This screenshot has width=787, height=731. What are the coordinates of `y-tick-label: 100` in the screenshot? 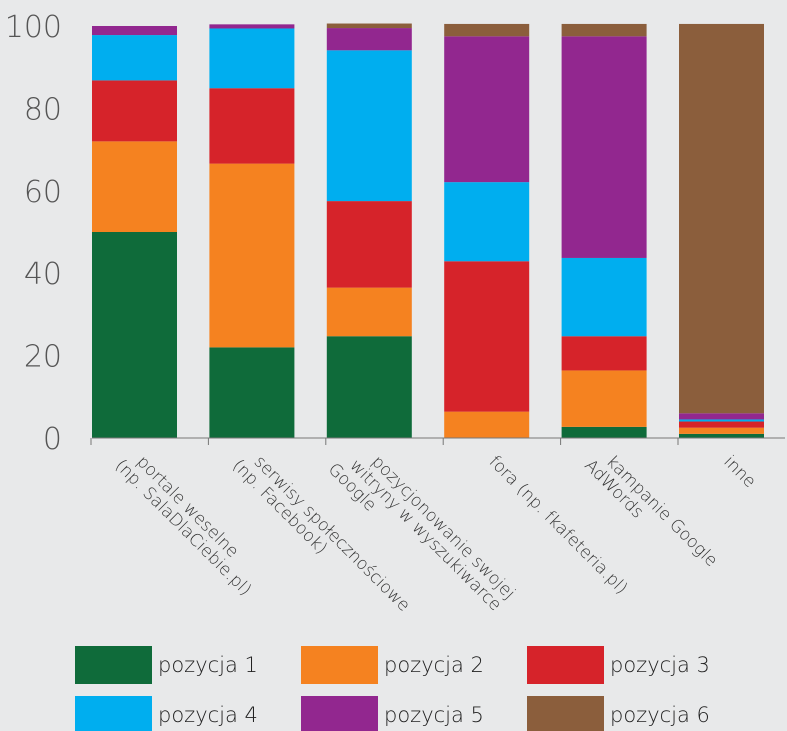 It's located at (33, 27).